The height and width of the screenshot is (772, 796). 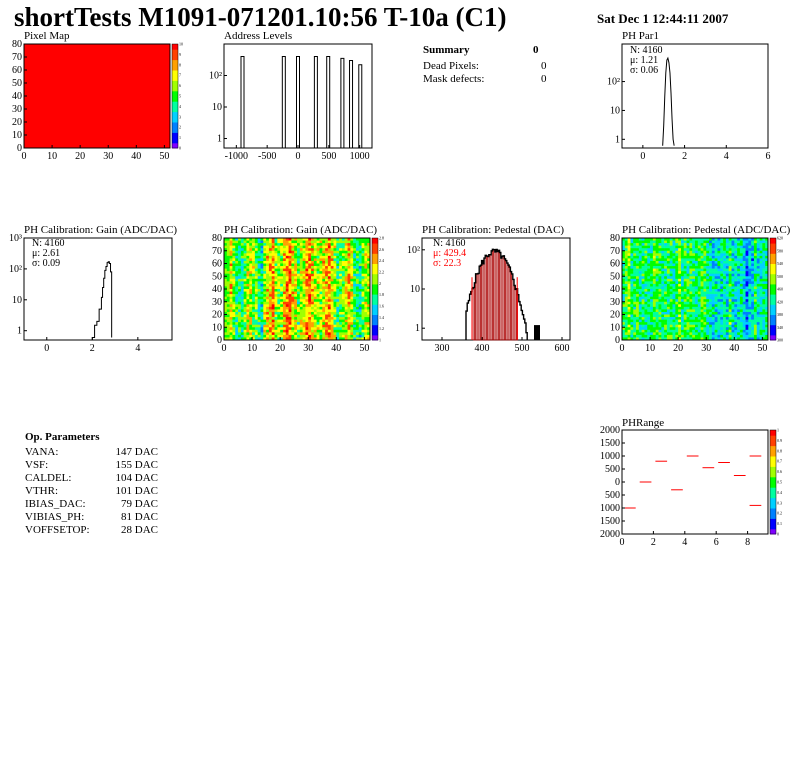 I want to click on x-tick-label: 20, so click(x=280, y=348).